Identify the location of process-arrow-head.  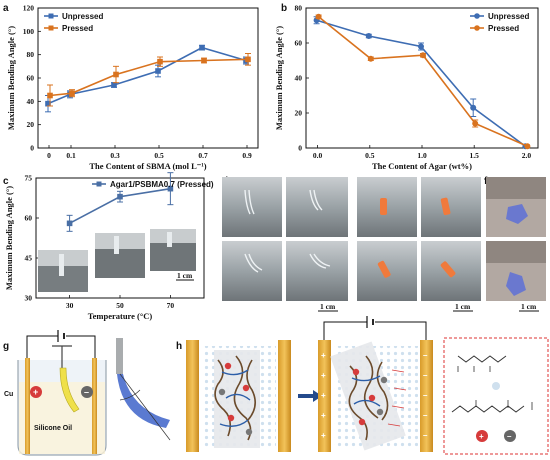
(317, 396).